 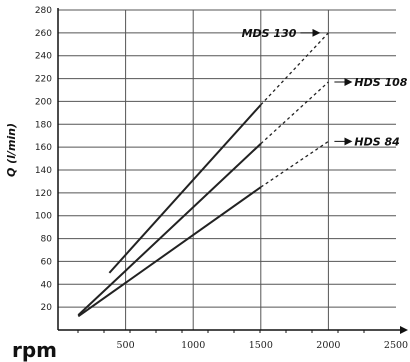 I want to click on series-label: HDS 108, so click(x=380, y=82).